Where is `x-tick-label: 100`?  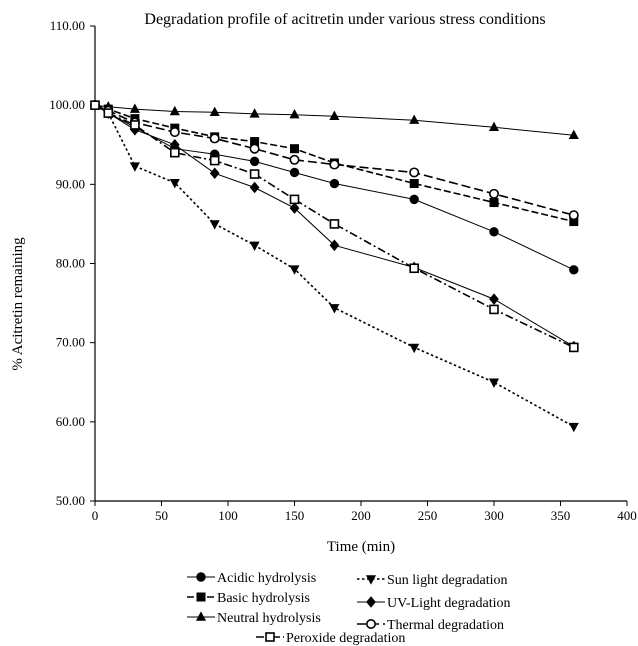
x-tick-label: 100 is located at coordinates (228, 515).